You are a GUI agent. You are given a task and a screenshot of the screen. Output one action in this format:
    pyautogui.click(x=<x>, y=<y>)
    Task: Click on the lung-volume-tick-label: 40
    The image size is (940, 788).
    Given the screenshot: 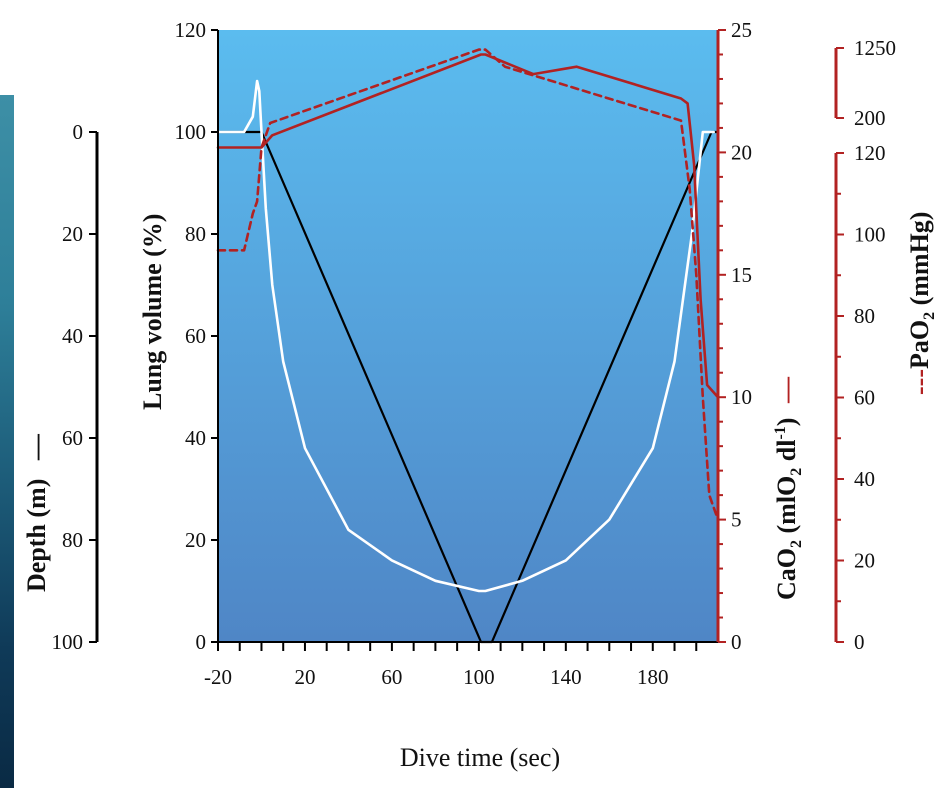 What is the action you would take?
    pyautogui.click(x=195, y=438)
    